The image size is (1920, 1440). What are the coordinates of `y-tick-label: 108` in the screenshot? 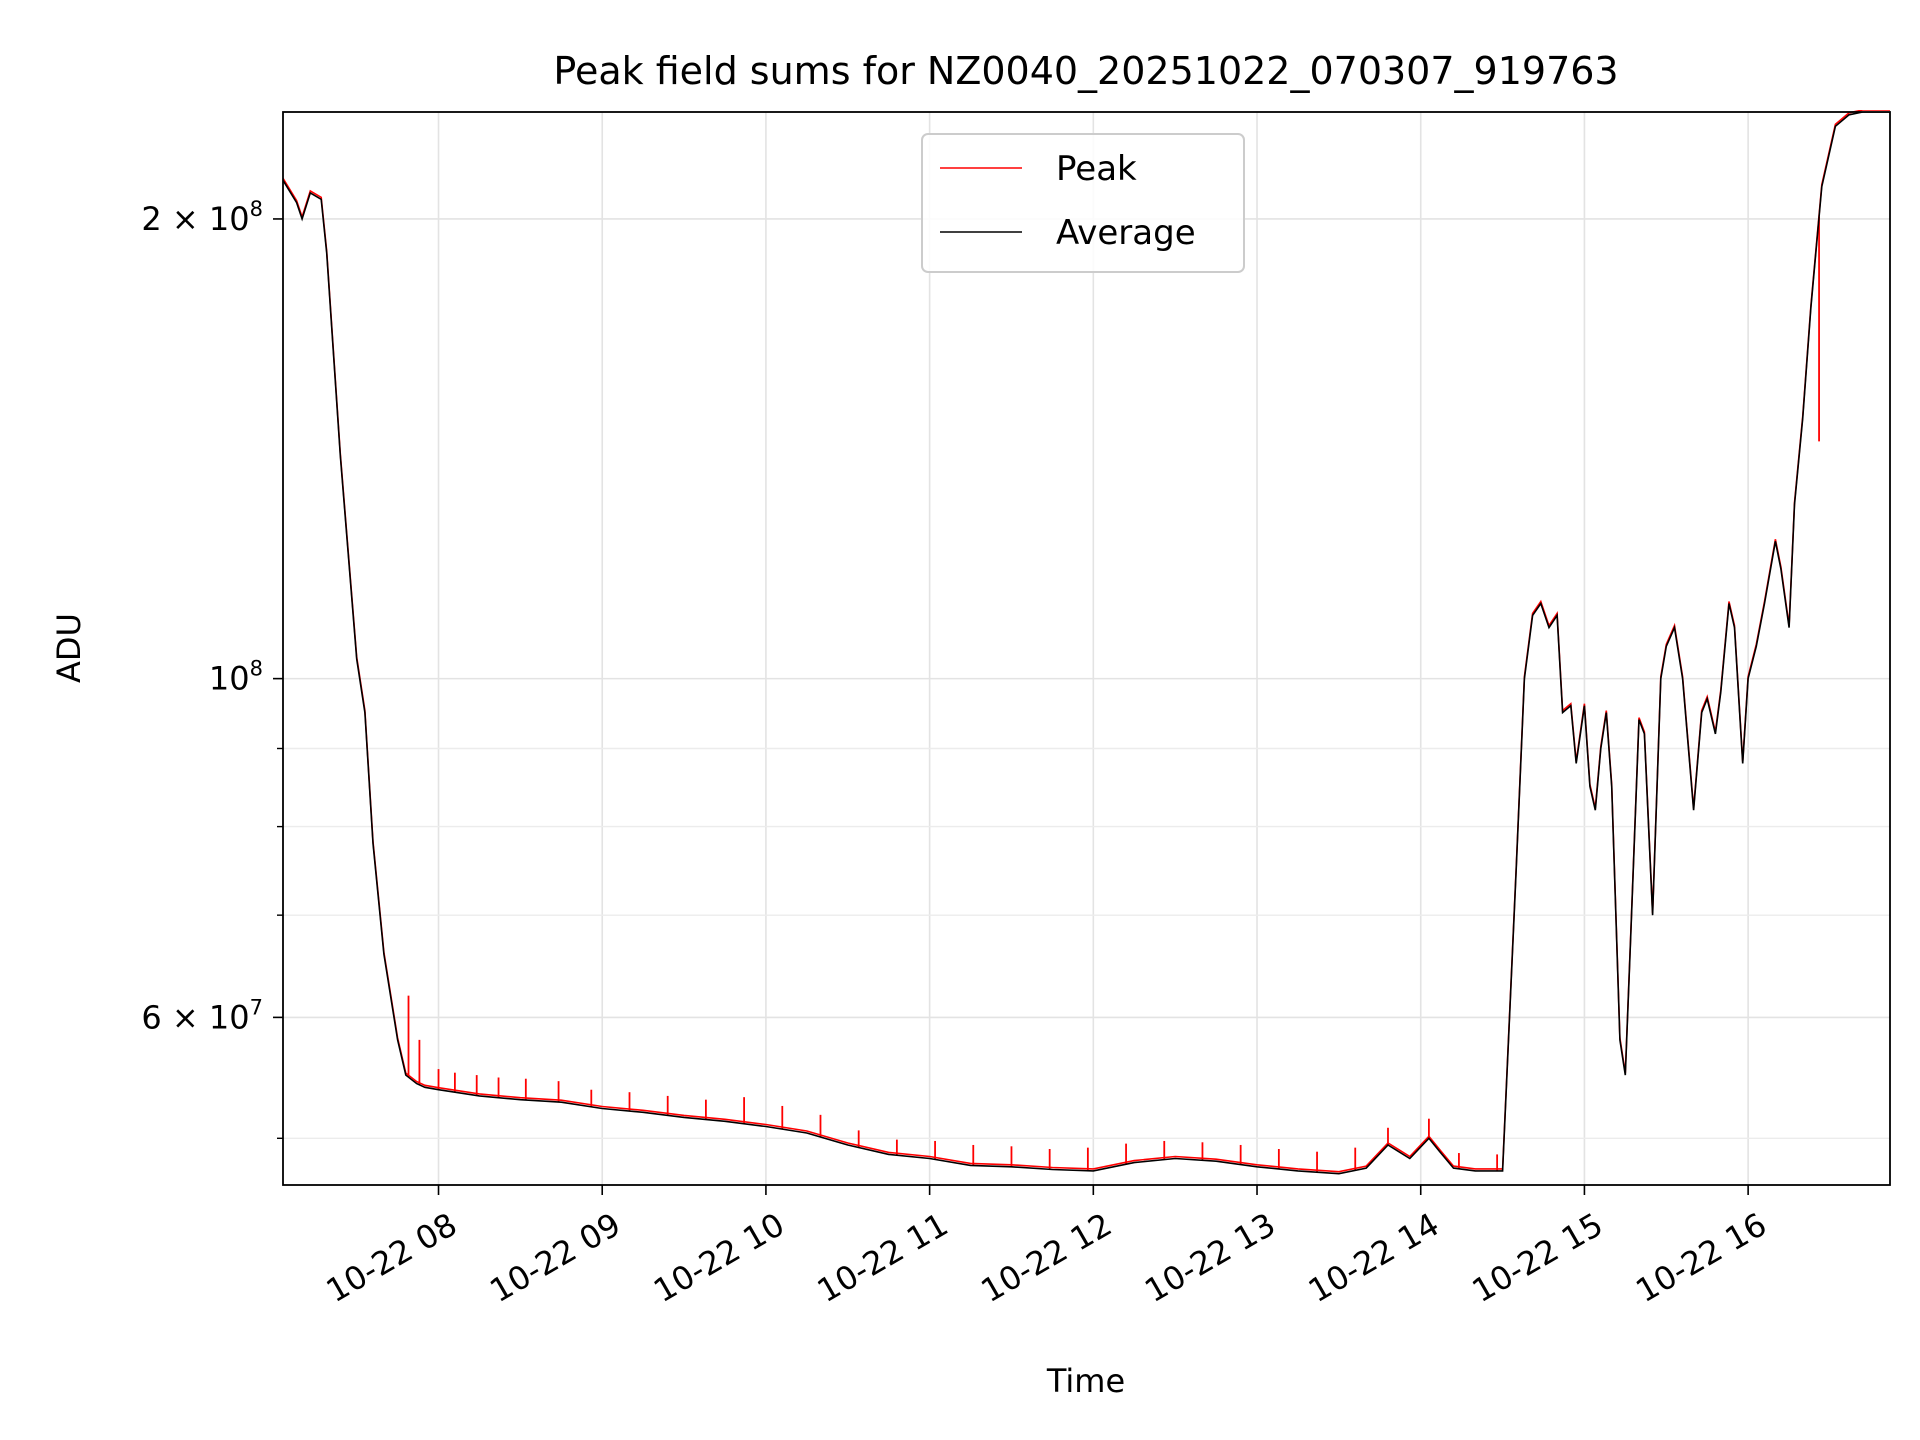 It's located at (236, 677).